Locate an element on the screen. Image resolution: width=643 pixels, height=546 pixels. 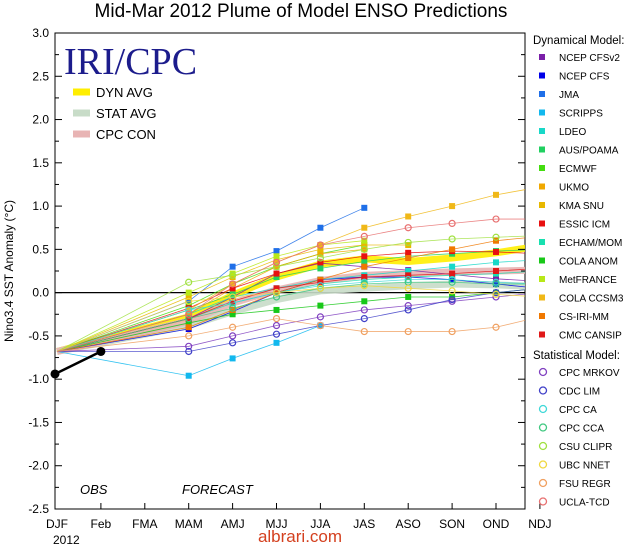
legend-swatch-cpc-mrkov is located at coordinates (543, 372).